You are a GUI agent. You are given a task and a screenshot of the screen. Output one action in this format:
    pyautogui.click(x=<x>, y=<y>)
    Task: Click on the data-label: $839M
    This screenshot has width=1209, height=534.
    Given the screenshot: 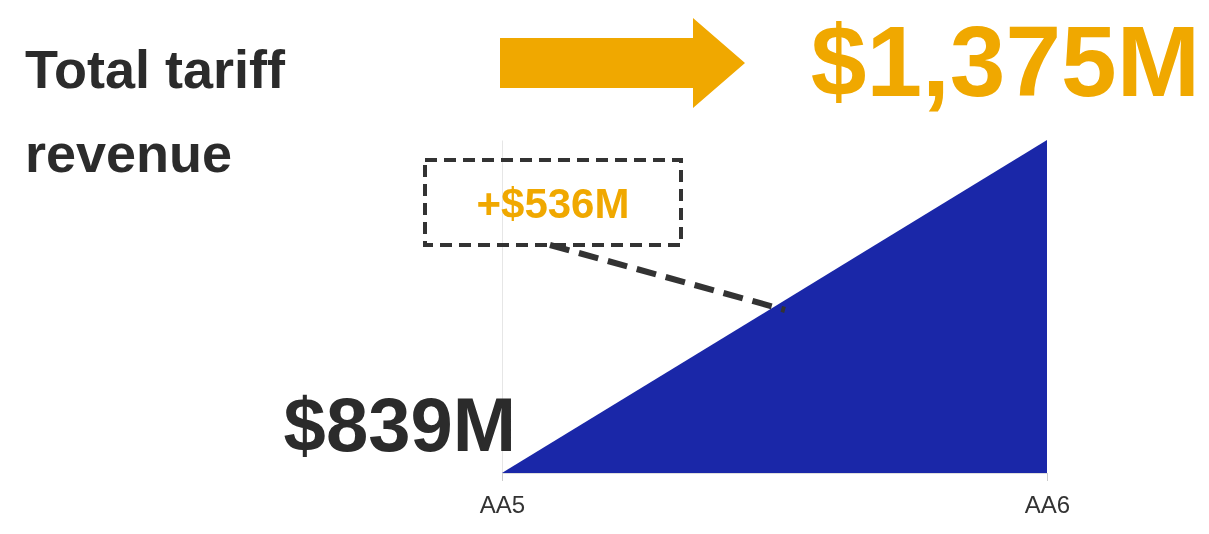 What is the action you would take?
    pyautogui.click(x=399, y=424)
    